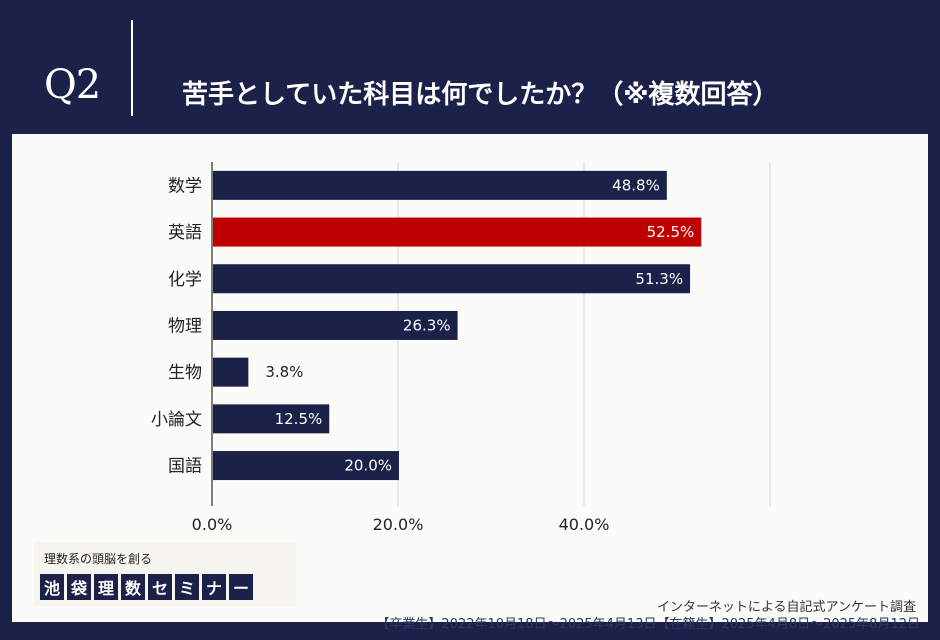 This screenshot has width=940, height=640. I want to click on brand-char: ミ, so click(187, 587).